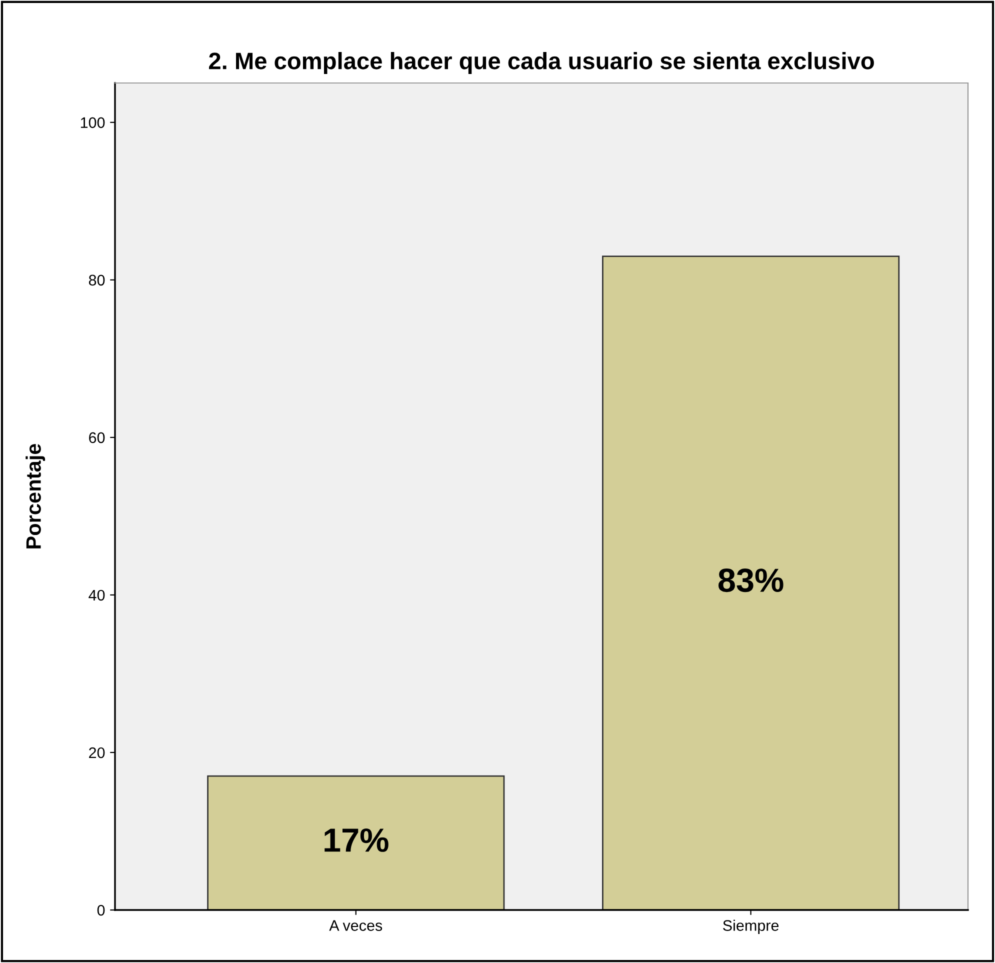 The image size is (995, 963). Describe the element at coordinates (541, 63) in the screenshot. I see `chart-title: 2. Me complace hacer que cada usuario se sienta exclusivo` at that location.